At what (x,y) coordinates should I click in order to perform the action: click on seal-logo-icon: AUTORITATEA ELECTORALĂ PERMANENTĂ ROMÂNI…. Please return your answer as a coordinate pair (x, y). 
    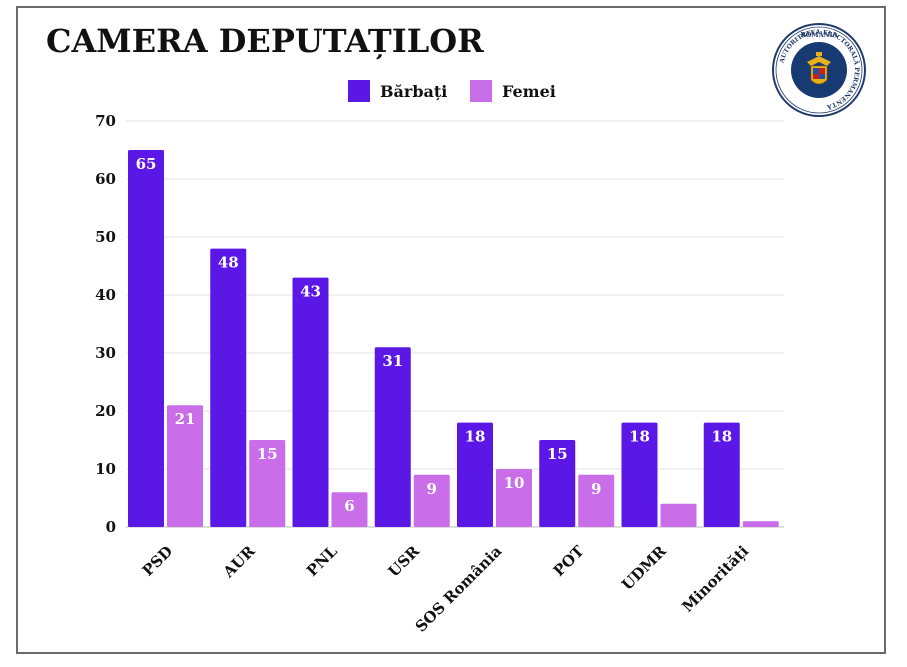
    Looking at the image, I should click on (819, 70).